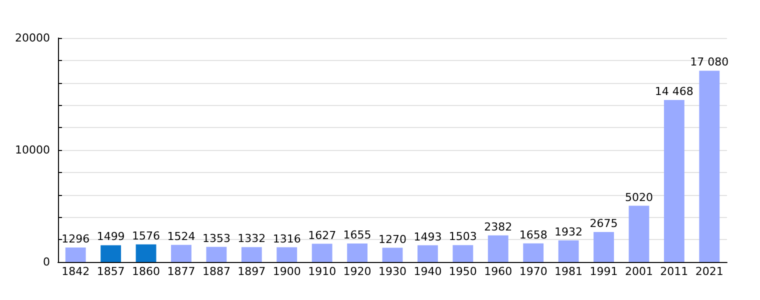  I want to click on data-label: 1658, so click(533, 235).